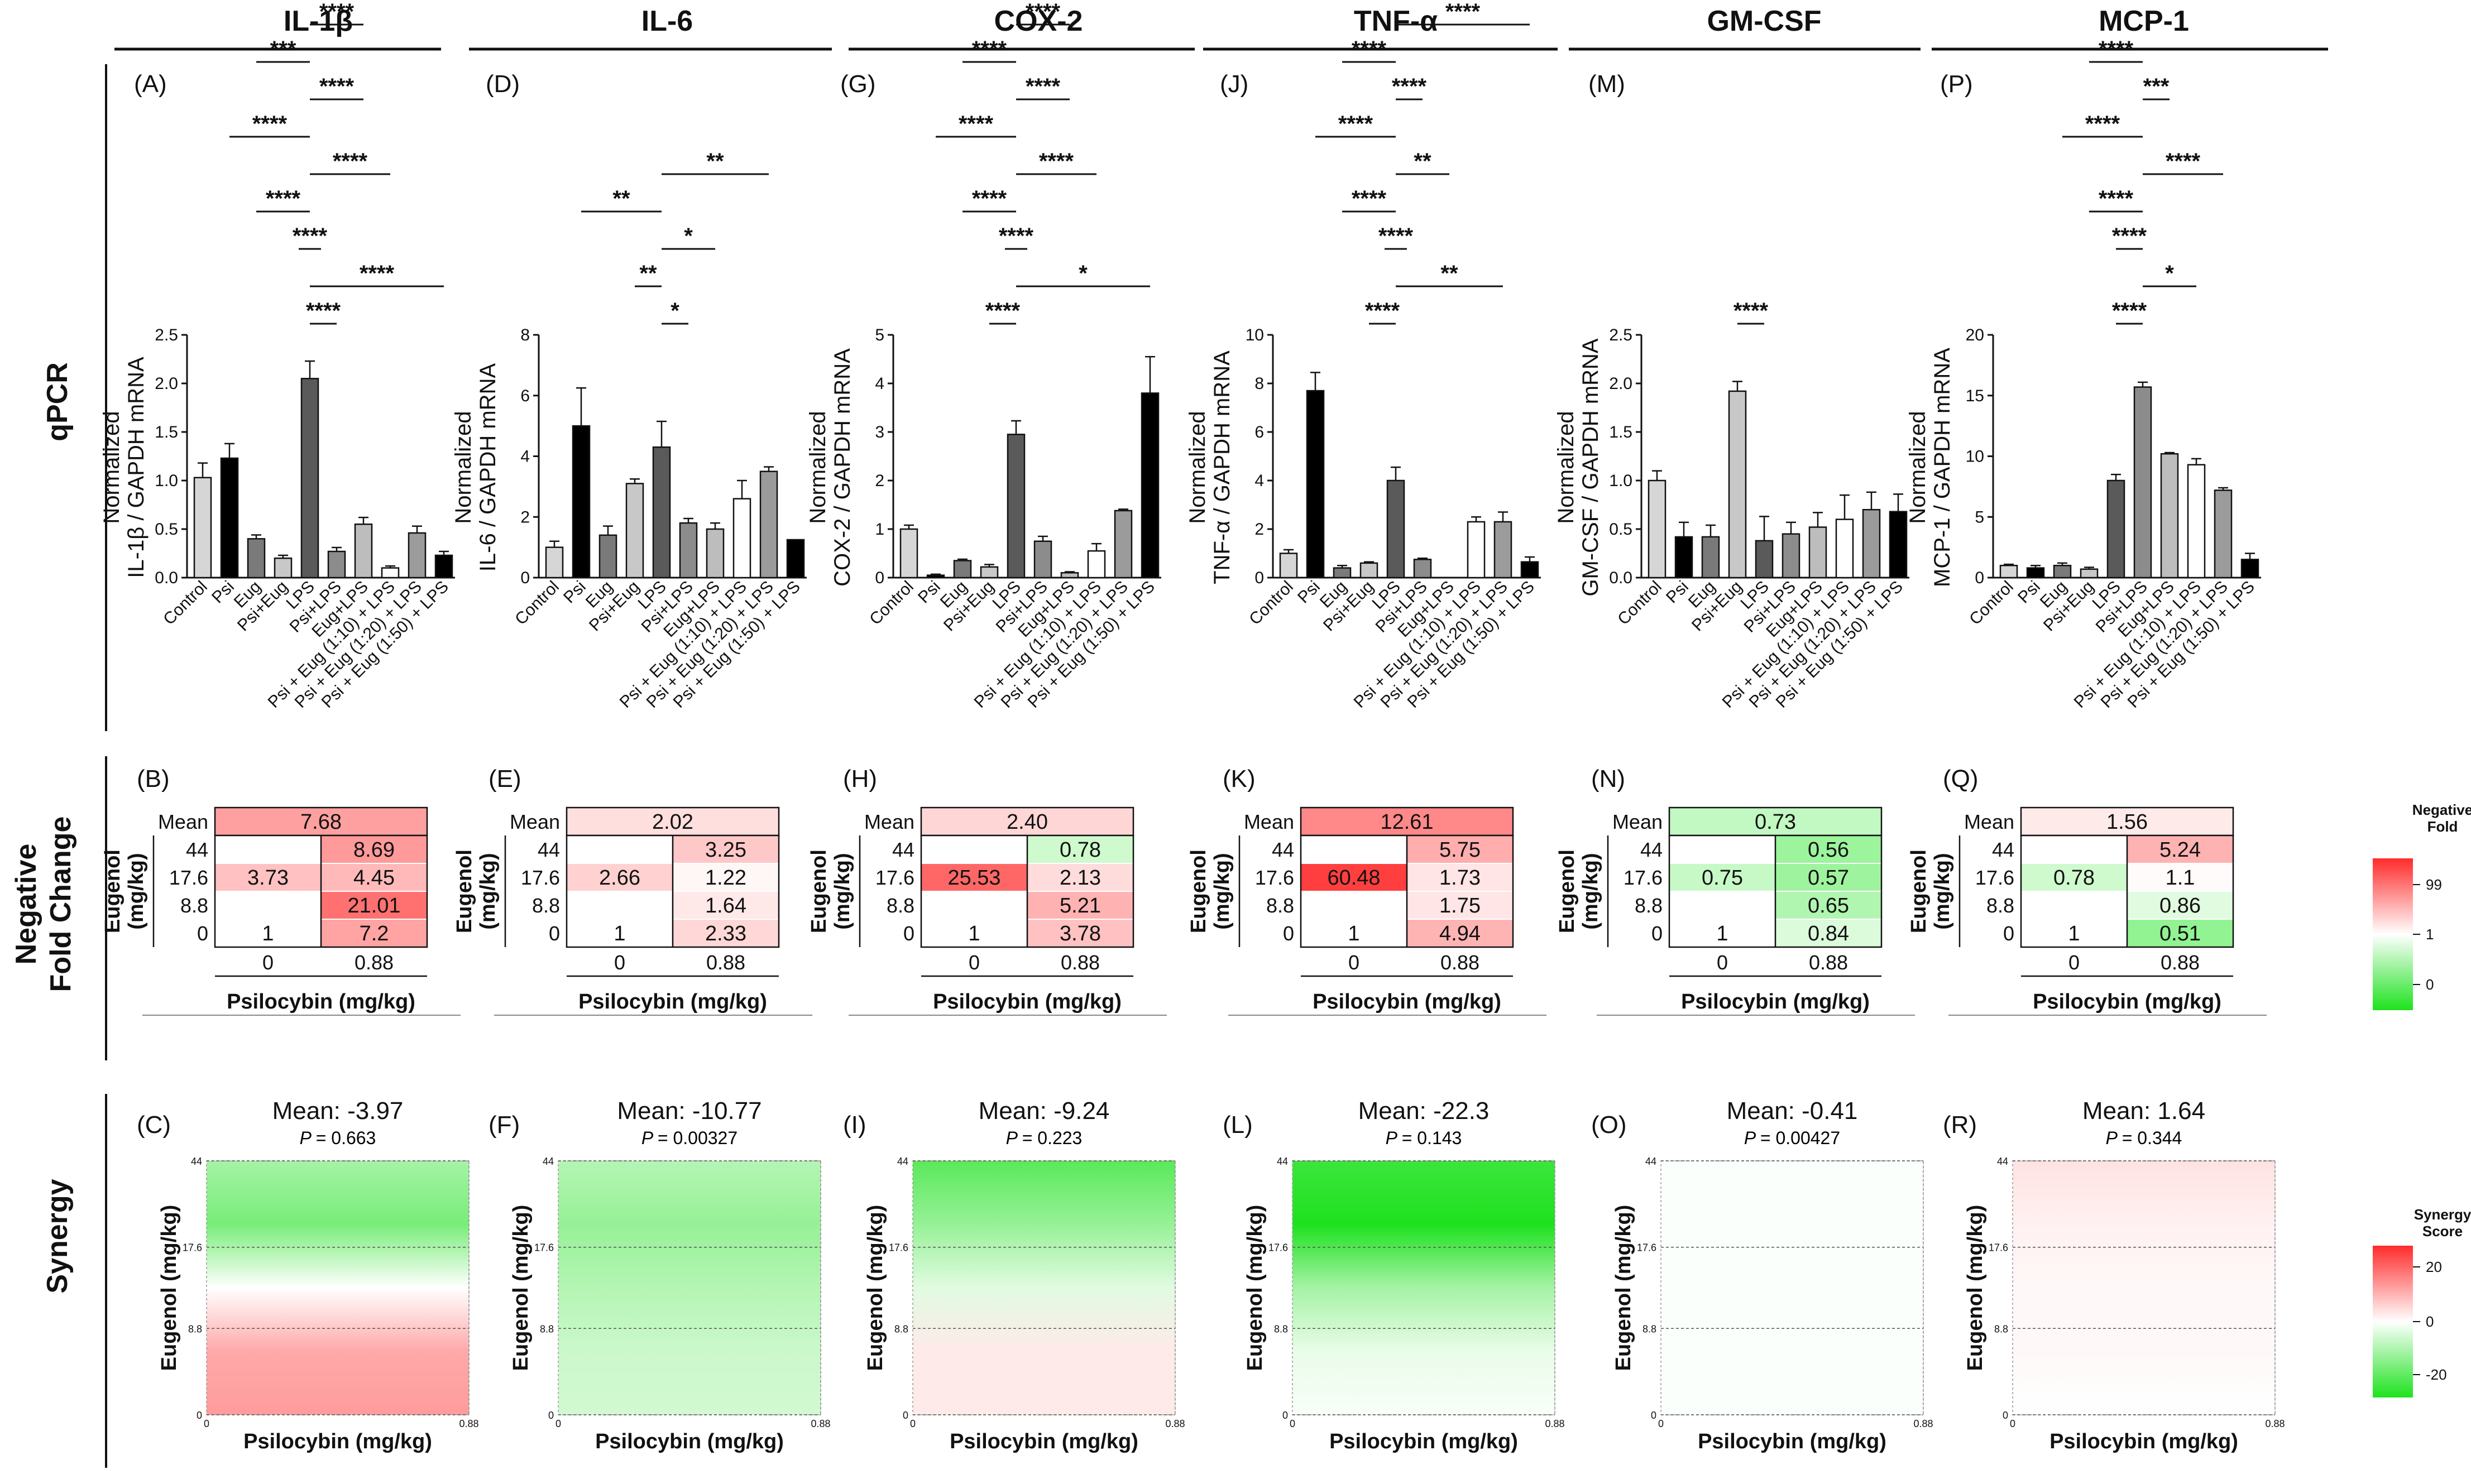  What do you see at coordinates (1975, 457) in the screenshot?
I see `y-tick-label: 10` at bounding box center [1975, 457].